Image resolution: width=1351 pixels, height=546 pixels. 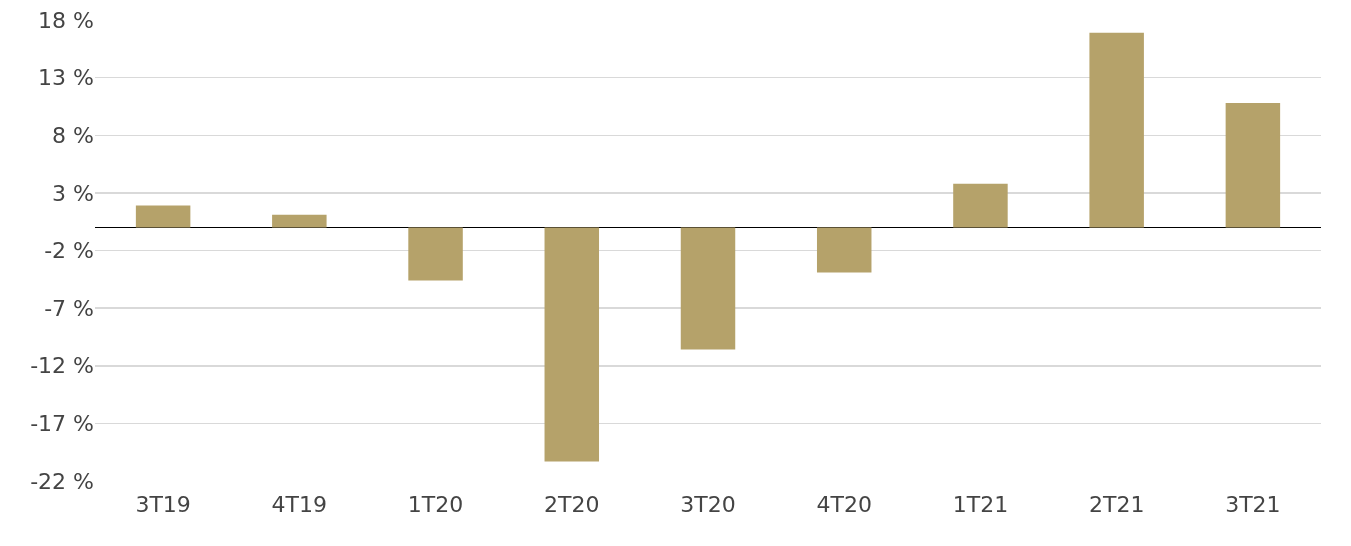 I want to click on x-tick-label: 4T20, so click(x=844, y=504).